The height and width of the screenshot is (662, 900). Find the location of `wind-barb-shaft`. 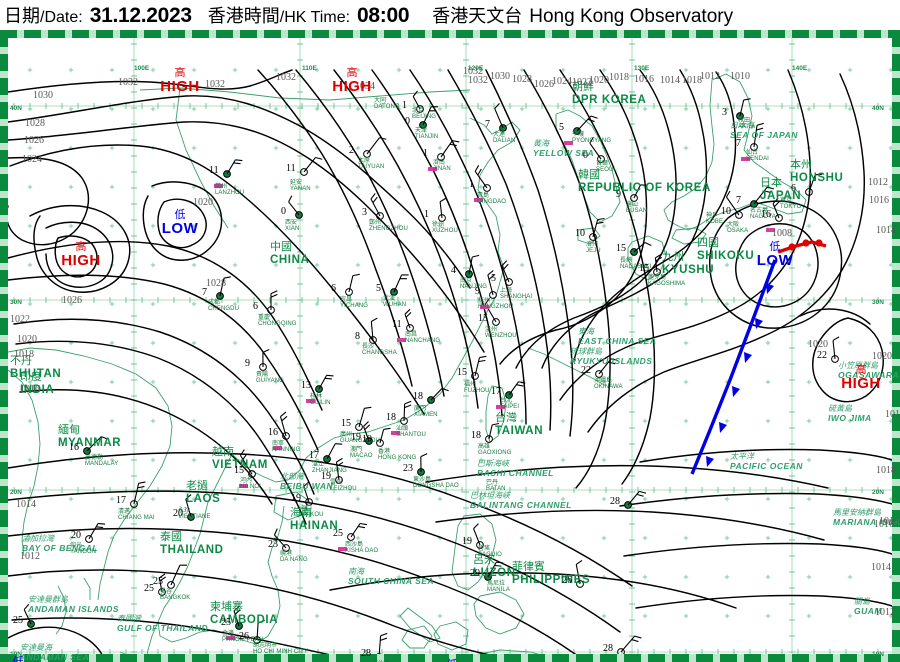

wind-barb-shaft is located at coordinates (351, 284).